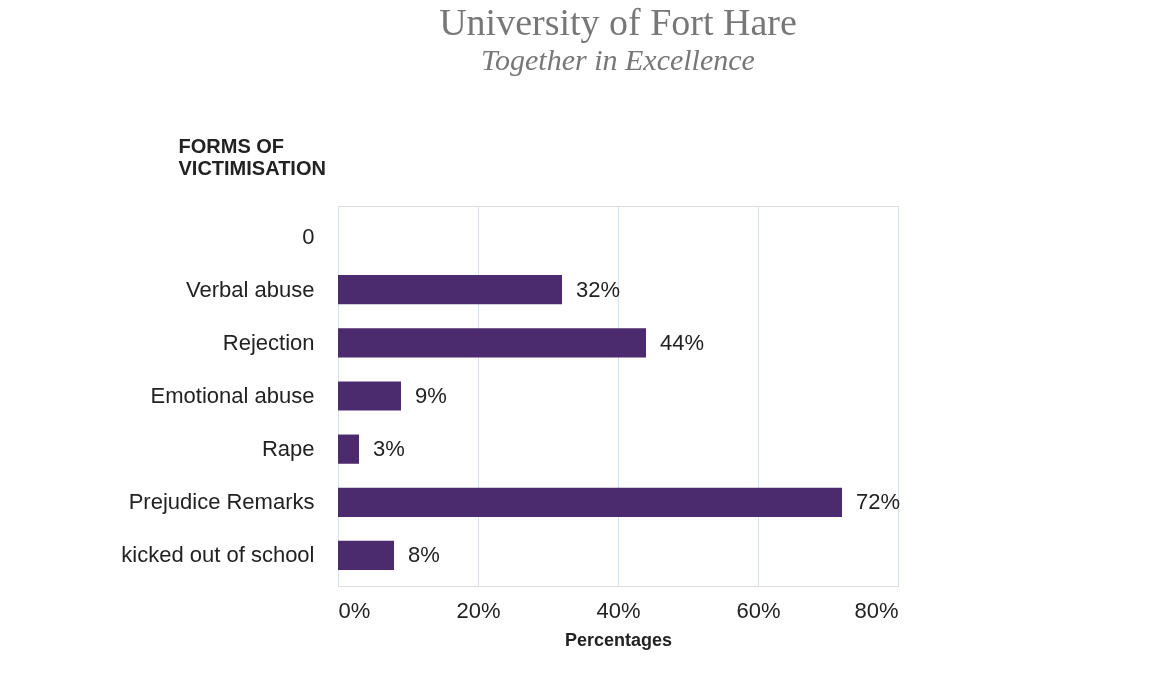 Image resolution: width=1165 pixels, height=698 pixels. Describe the element at coordinates (308, 236) in the screenshot. I see `y-tick-label: 0` at that location.